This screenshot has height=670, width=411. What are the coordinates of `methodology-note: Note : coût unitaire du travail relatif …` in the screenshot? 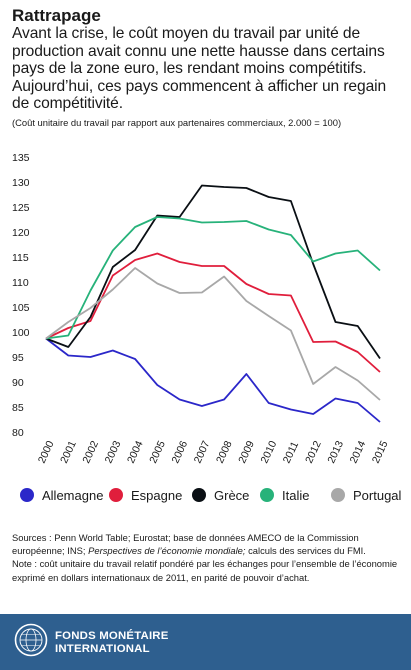 It's located at (205, 570).